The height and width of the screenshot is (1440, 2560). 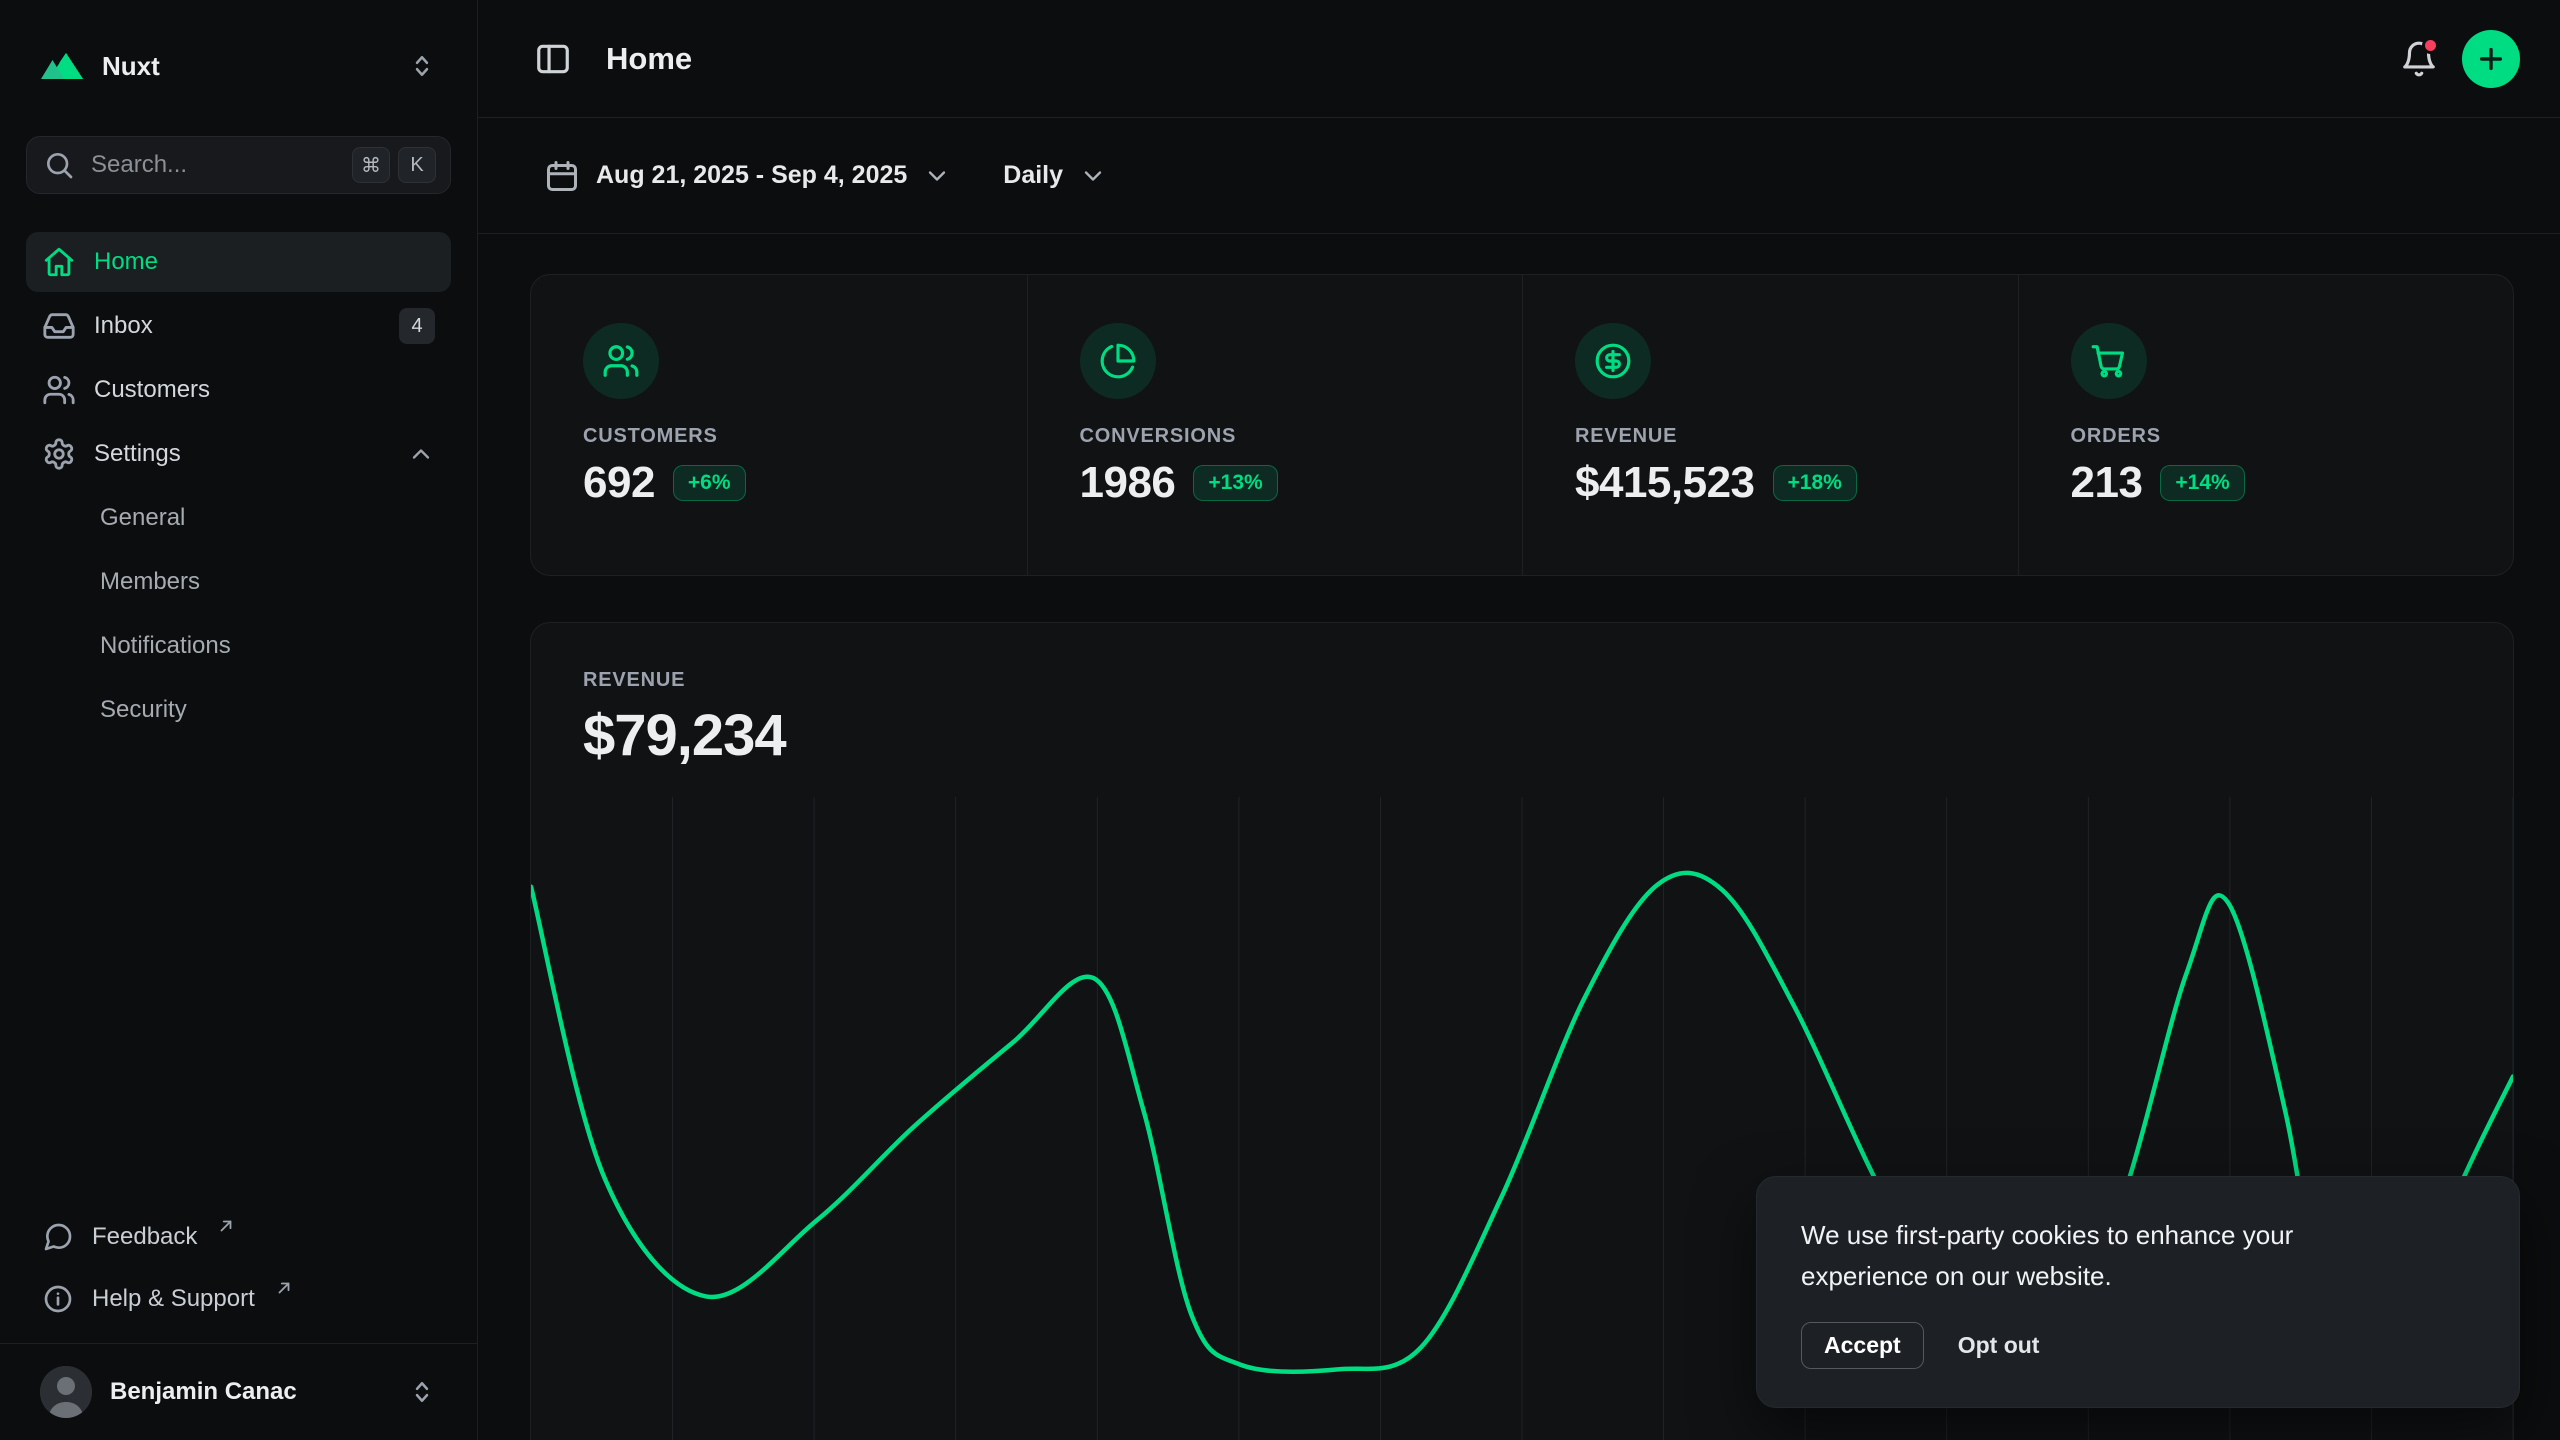 I want to click on stat-value: $415,523, so click(x=1665, y=482).